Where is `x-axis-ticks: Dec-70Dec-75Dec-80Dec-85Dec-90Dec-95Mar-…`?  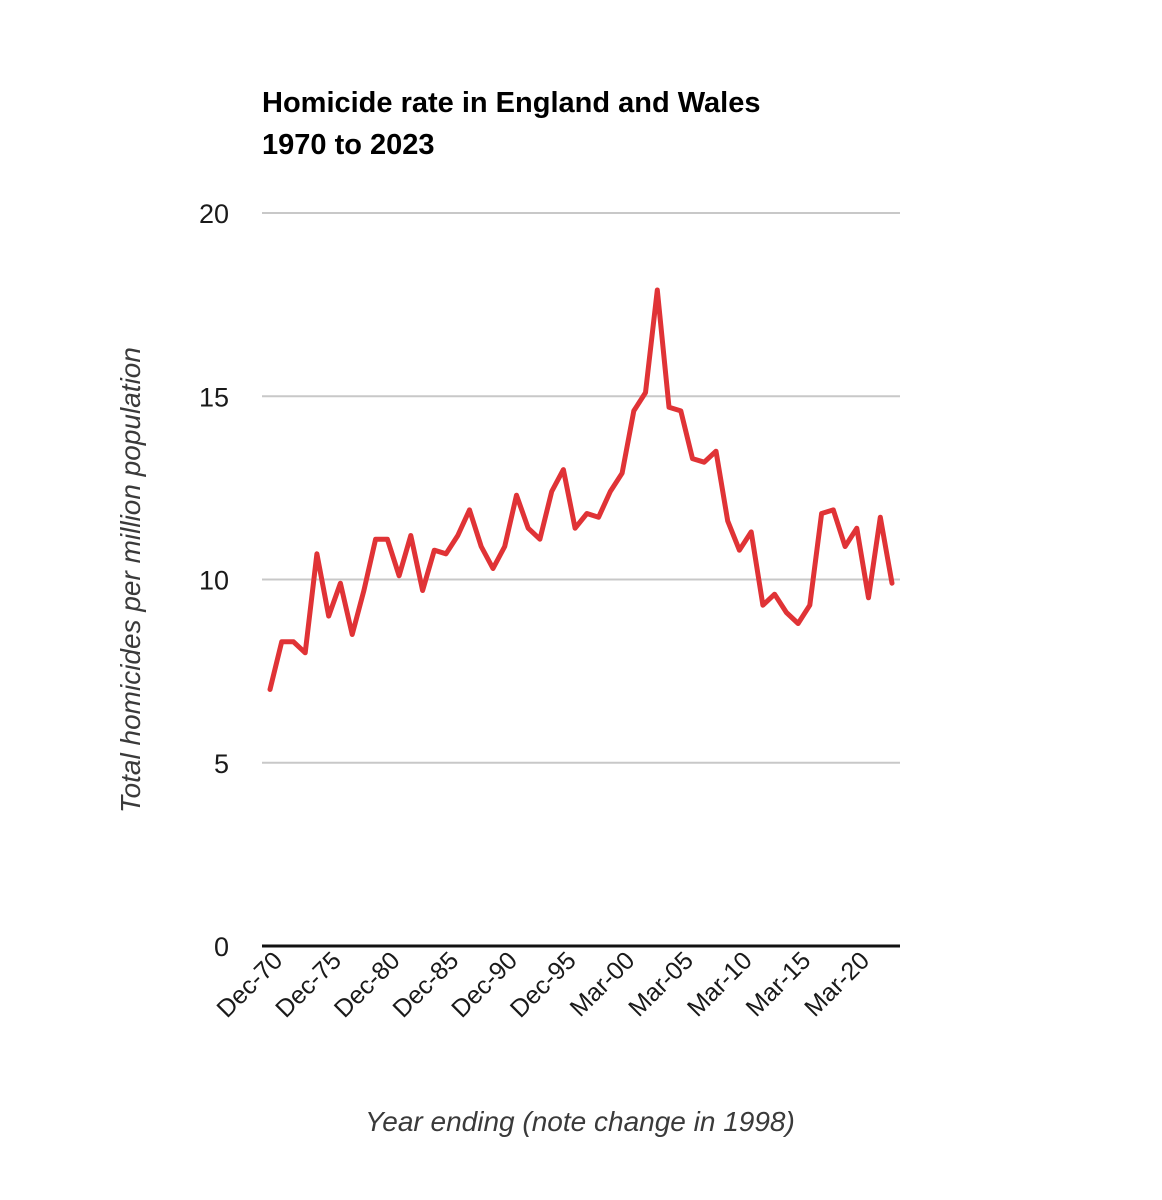
x-axis-ticks: Dec-70Dec-75Dec-80Dec-85Dec-90Dec-95Mar-… is located at coordinates (543, 984).